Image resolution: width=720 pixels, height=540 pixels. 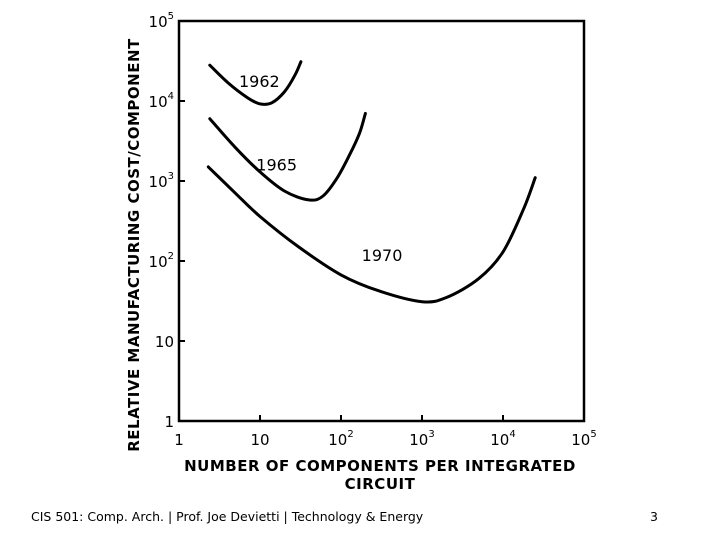 I want to click on series-line-1962, so click(x=255, y=83).